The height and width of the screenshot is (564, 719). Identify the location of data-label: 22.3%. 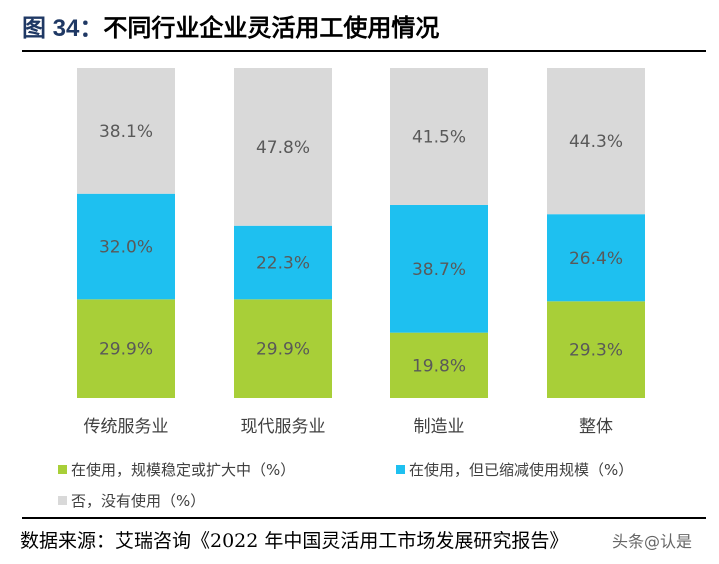
(283, 264).